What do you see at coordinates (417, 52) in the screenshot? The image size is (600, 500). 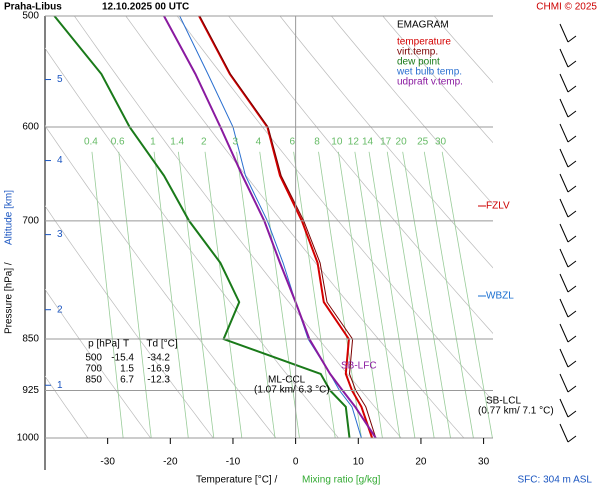 I see `legend-label: virt.temp.` at bounding box center [417, 52].